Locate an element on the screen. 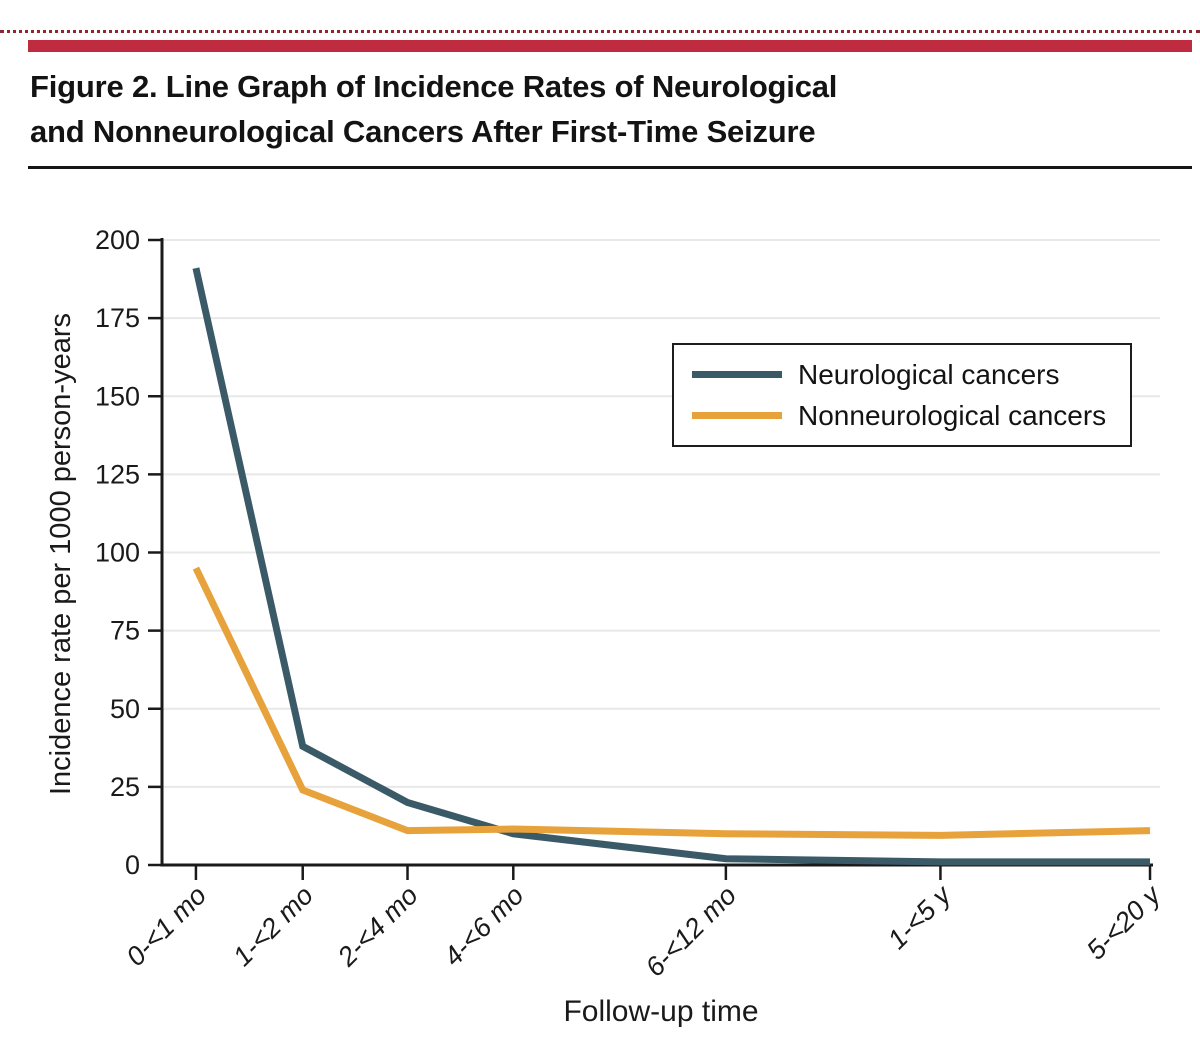 The width and height of the screenshot is (1200, 1051). y-tick-label: 75 is located at coordinates (125, 631).